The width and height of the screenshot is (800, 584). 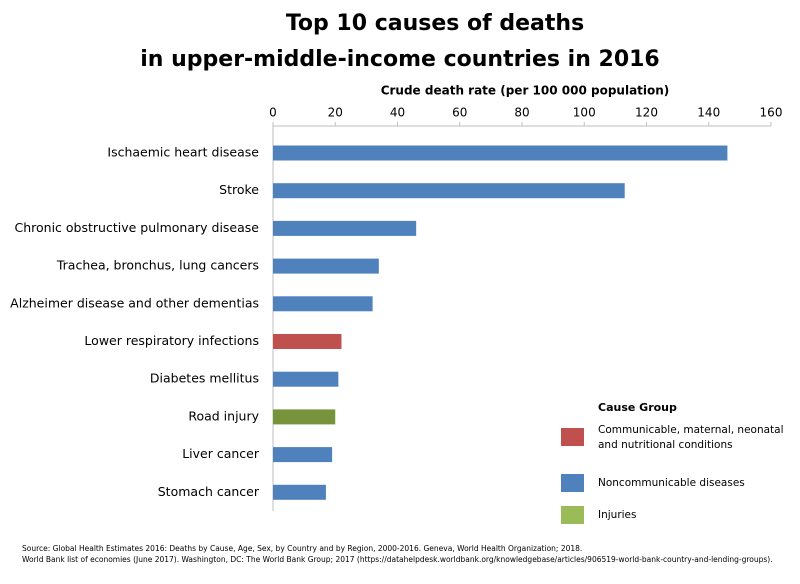 What do you see at coordinates (204, 378) in the screenshot?
I see `y-tick-label: Diabetes mellitus` at bounding box center [204, 378].